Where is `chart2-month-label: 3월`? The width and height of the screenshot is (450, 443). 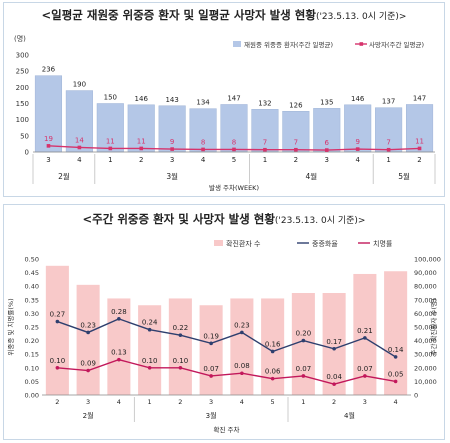 chart2-month-label: 3월 is located at coordinates (211, 415).